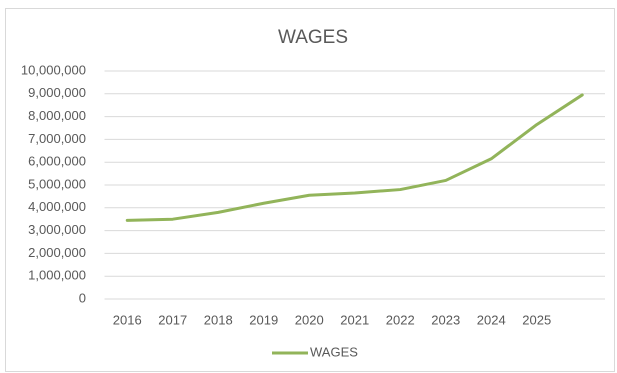 The width and height of the screenshot is (617, 373). Describe the element at coordinates (536, 319) in the screenshot. I see `x-tick-label: 2025` at that location.